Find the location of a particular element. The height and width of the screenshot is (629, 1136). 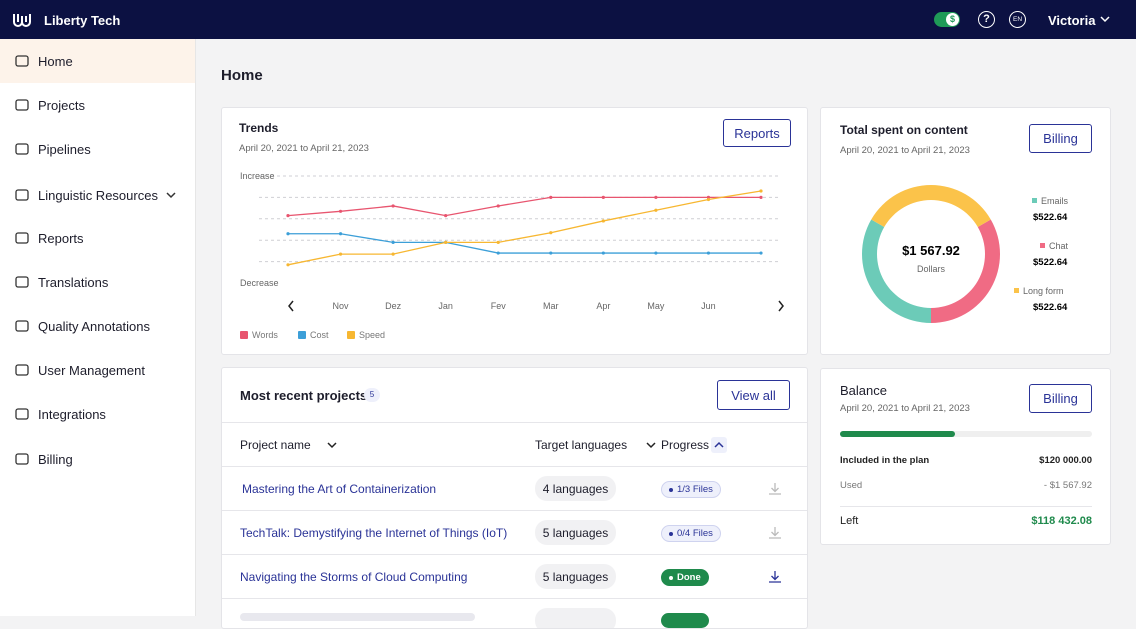

nav-item: Billing is located at coordinates (97, 459).